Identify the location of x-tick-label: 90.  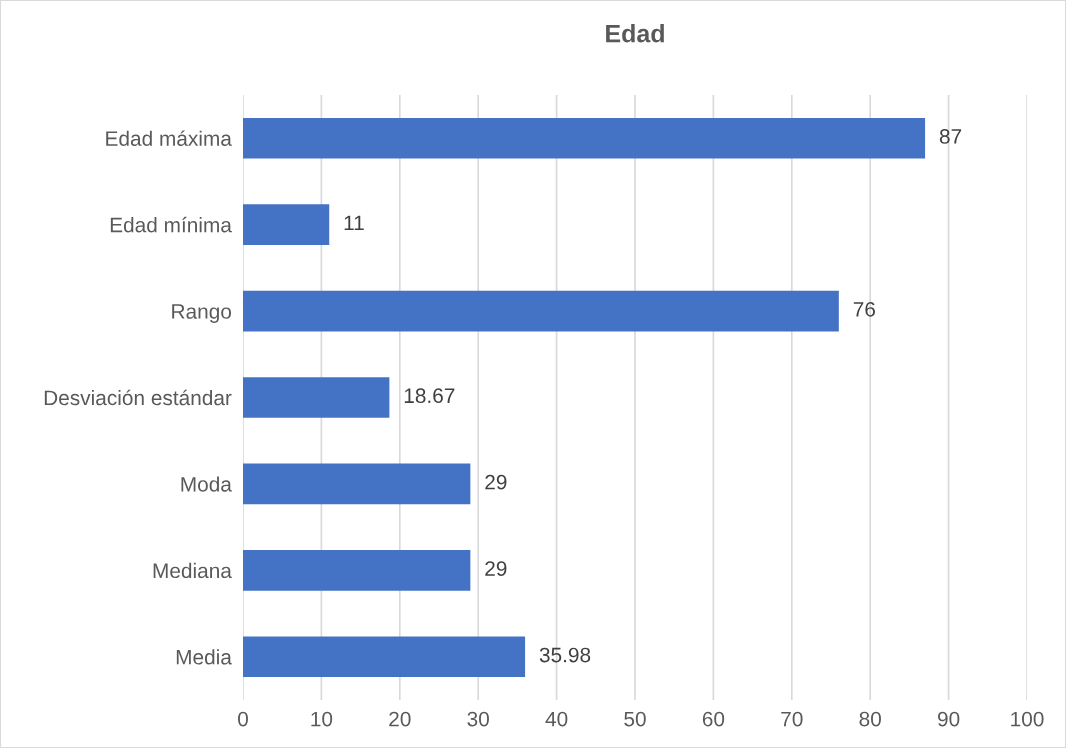
(948, 719).